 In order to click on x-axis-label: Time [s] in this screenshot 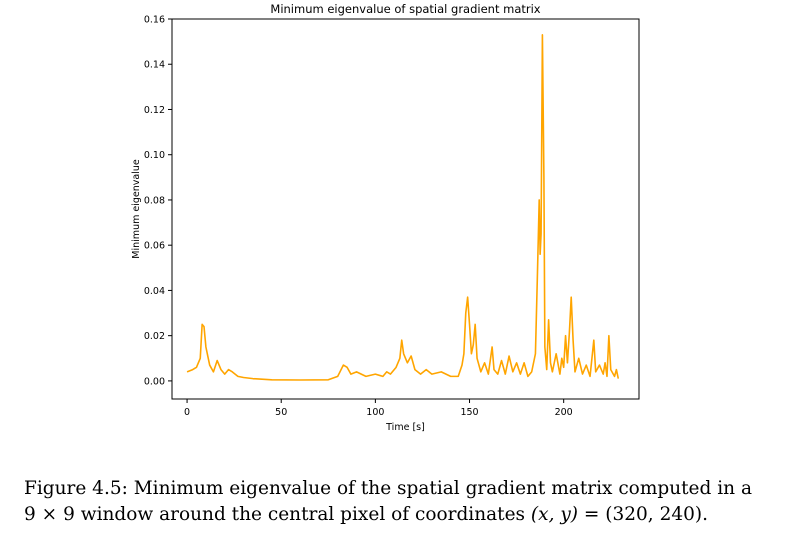, I will do `click(405, 427)`.